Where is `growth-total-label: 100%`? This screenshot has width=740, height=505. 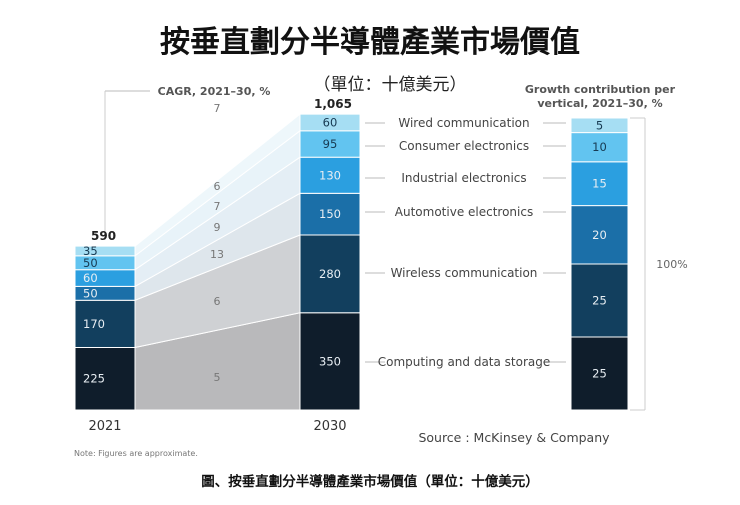 growth-total-label: 100% is located at coordinates (671, 264).